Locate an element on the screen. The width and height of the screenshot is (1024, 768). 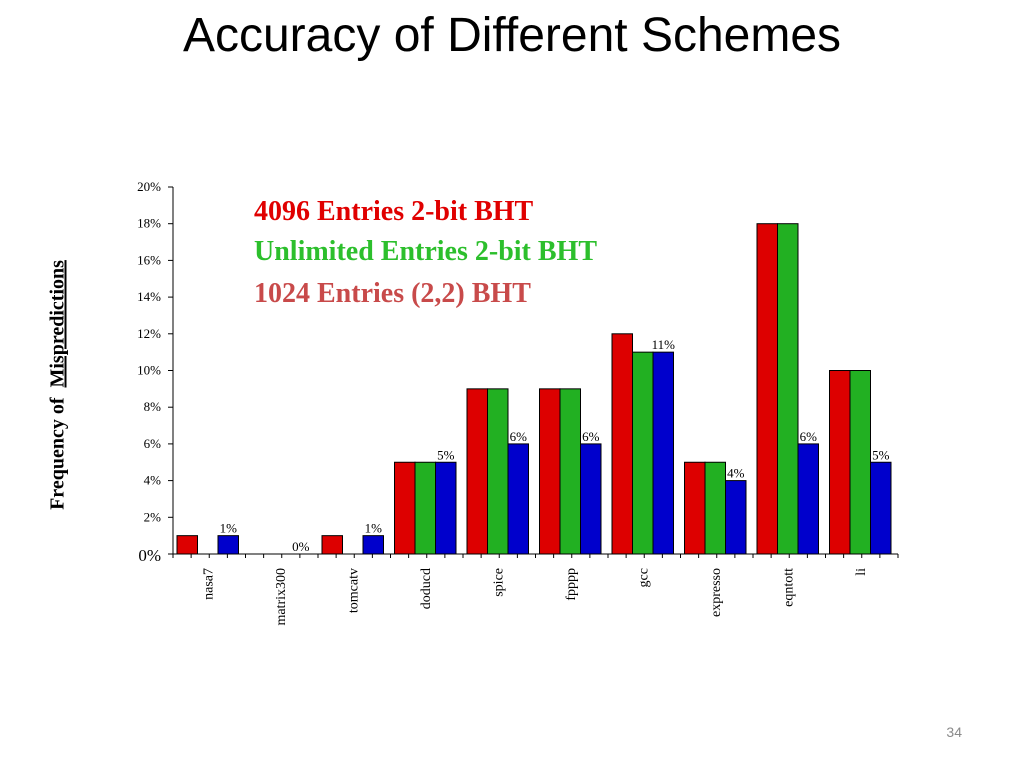
x-tick-label: eqntott is located at coordinates (788, 587).